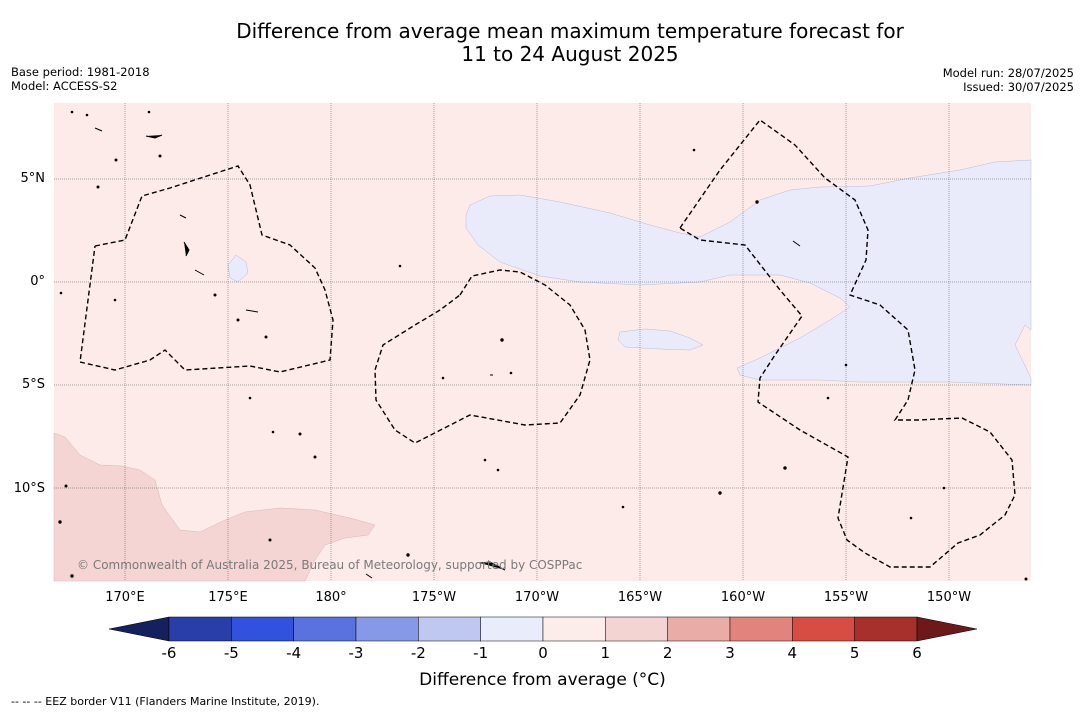 This screenshot has width=1085, height=713. Describe the element at coordinates (29, 488) in the screenshot. I see `lat-label-10s: 10°S` at that location.